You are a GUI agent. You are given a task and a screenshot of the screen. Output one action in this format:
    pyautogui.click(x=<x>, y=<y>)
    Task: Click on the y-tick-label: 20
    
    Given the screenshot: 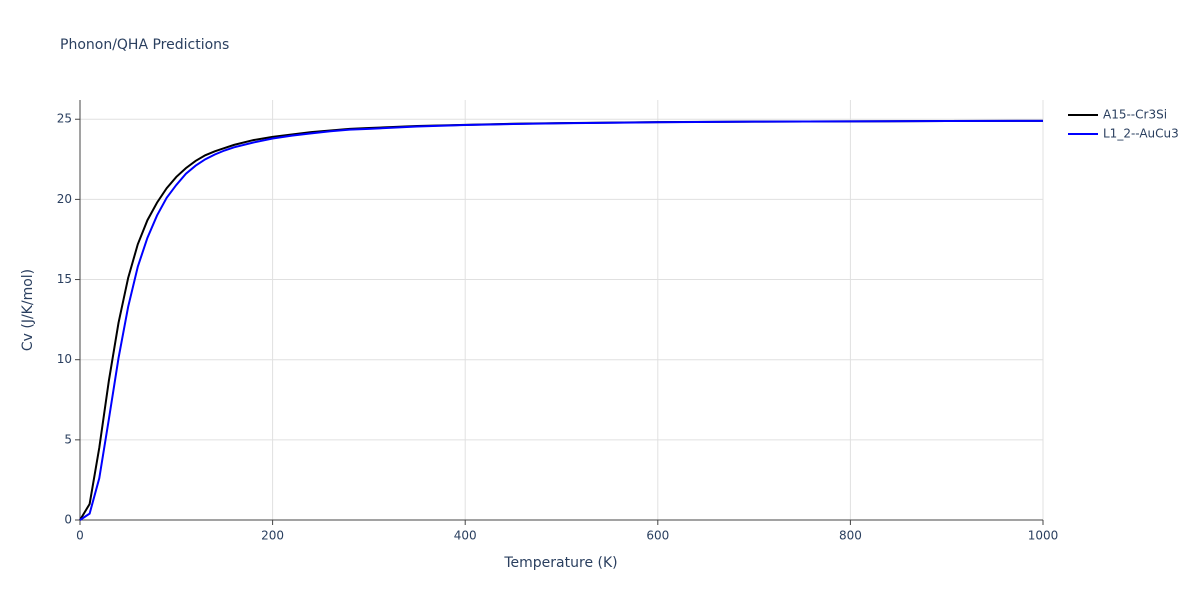 What is the action you would take?
    pyautogui.click(x=64, y=199)
    